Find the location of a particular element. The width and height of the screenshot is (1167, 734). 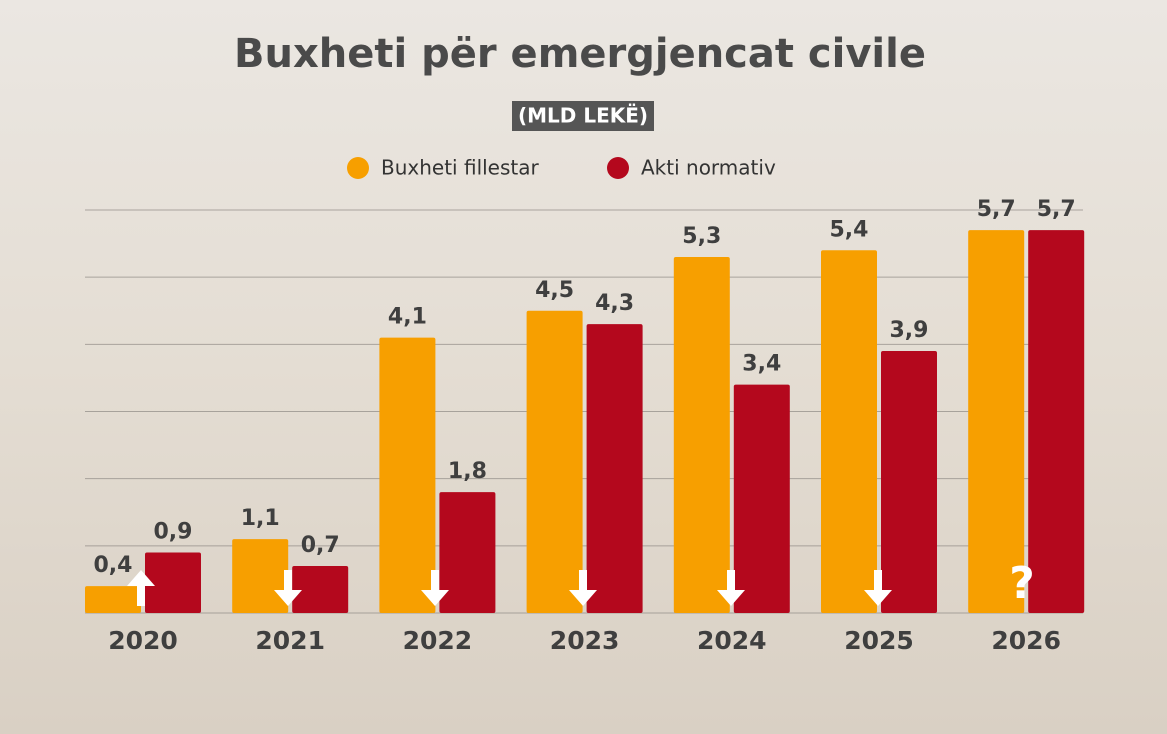

value-label: 1,8 is located at coordinates (467, 471).